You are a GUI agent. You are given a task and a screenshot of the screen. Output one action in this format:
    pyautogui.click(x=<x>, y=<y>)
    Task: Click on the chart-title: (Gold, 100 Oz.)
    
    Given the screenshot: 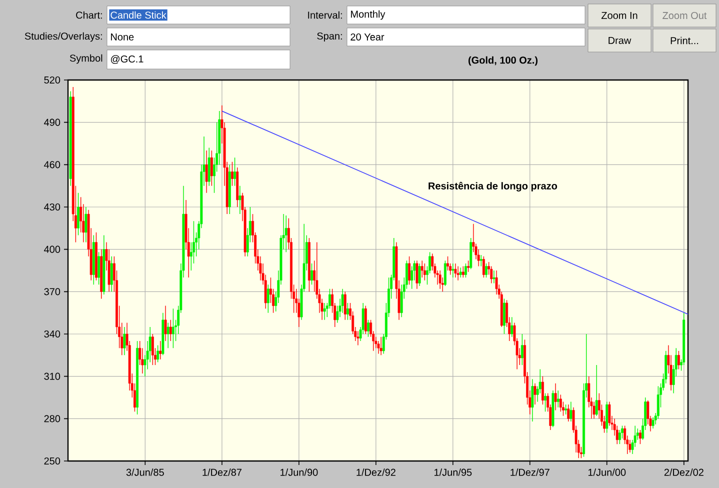 What is the action you would take?
    pyautogui.click(x=503, y=61)
    